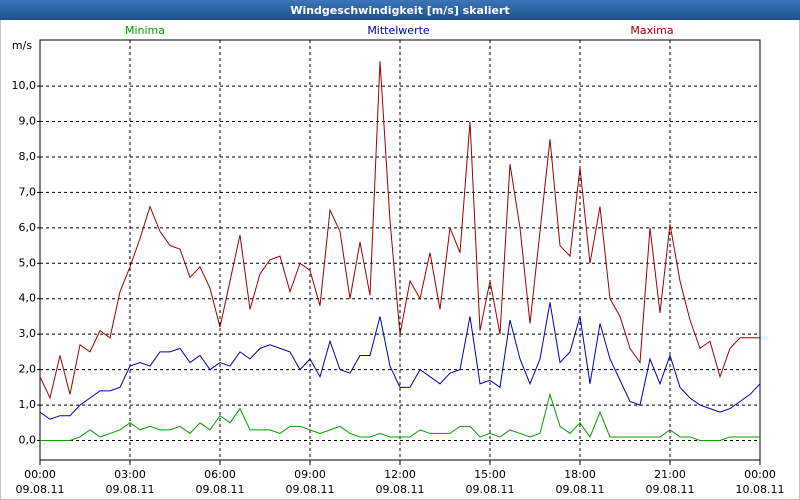  What do you see at coordinates (28, 262) in the screenshot?
I see `y-tick-label: 5,0` at bounding box center [28, 262].